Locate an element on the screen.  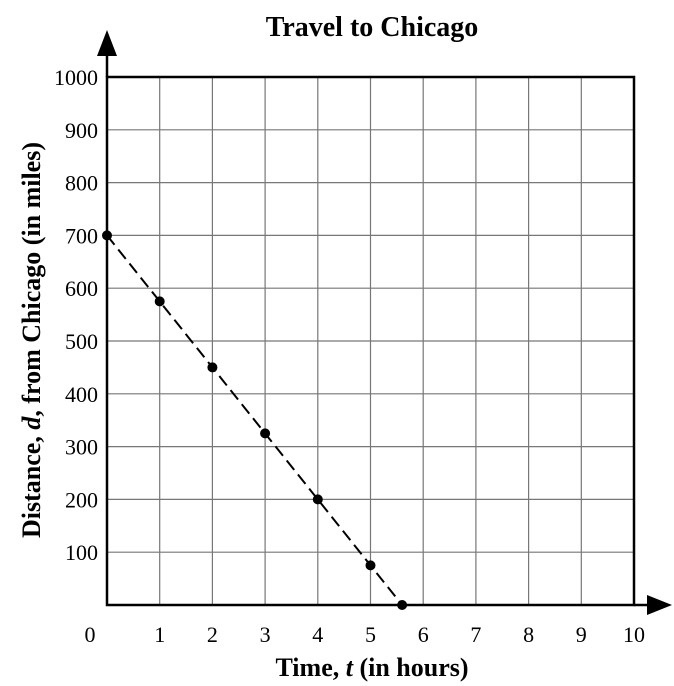
y-tick-label: 800 is located at coordinates (81, 183).